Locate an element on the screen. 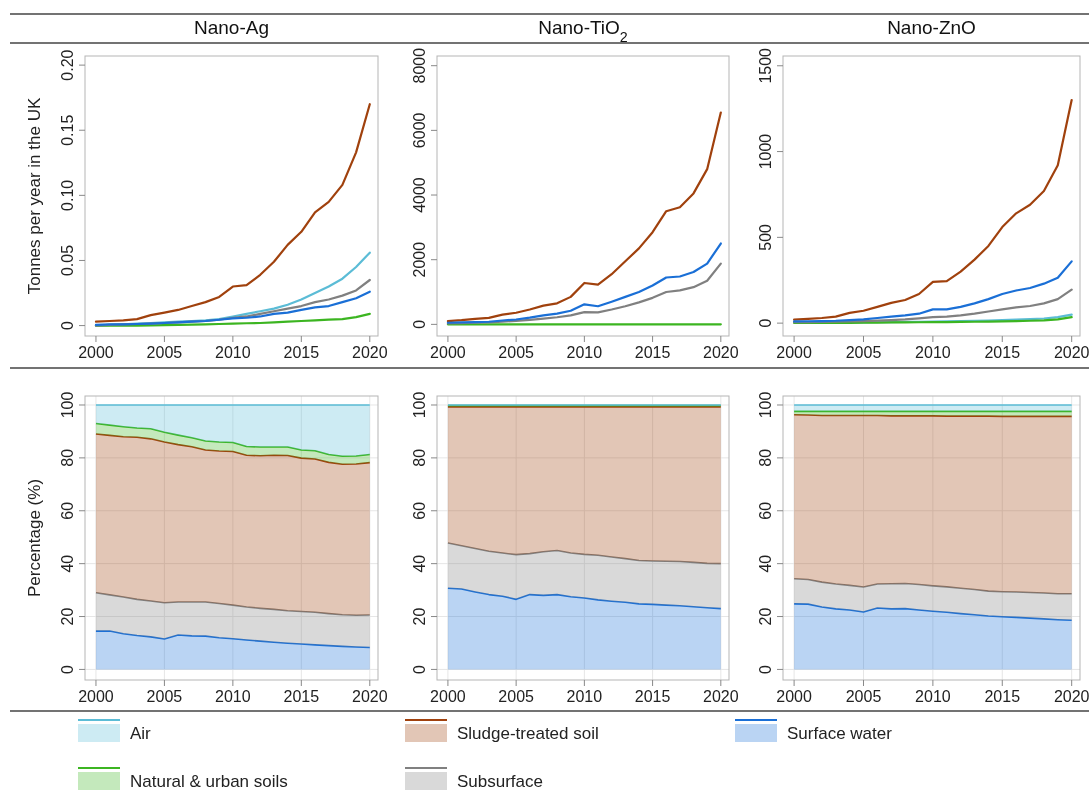 The height and width of the screenshot is (795, 1089). y-tick-label: 0.20 is located at coordinates (67, 65).